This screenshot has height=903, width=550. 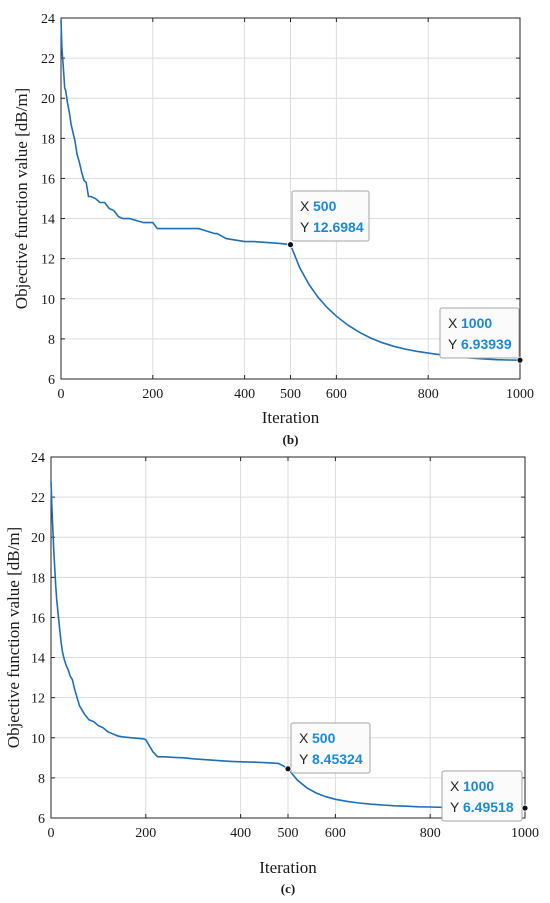 What do you see at coordinates (337, 759) in the screenshot?
I see `data-tip-y-value: 8.45324` at bounding box center [337, 759].